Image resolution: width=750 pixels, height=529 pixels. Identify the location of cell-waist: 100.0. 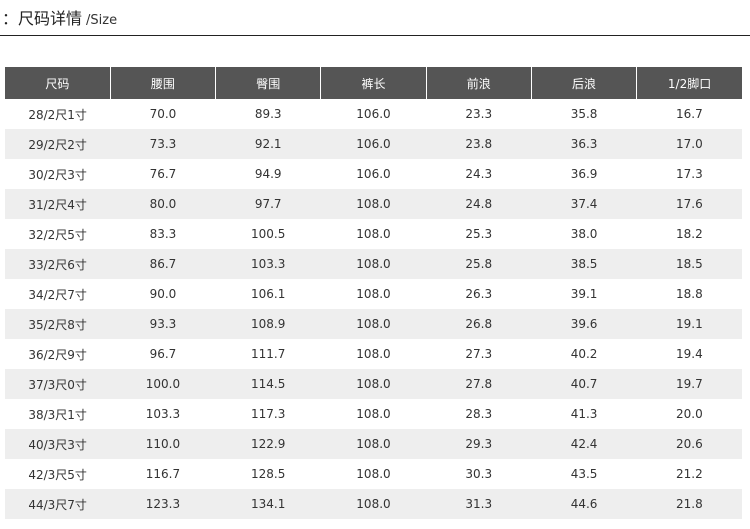
(163, 384).